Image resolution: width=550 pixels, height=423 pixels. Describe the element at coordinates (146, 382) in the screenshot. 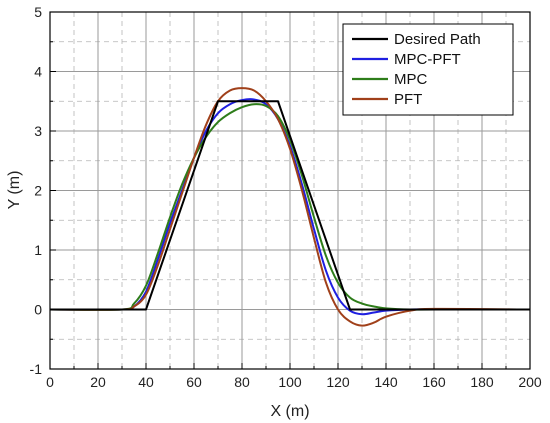

I see `x-tick-label: 40` at that location.